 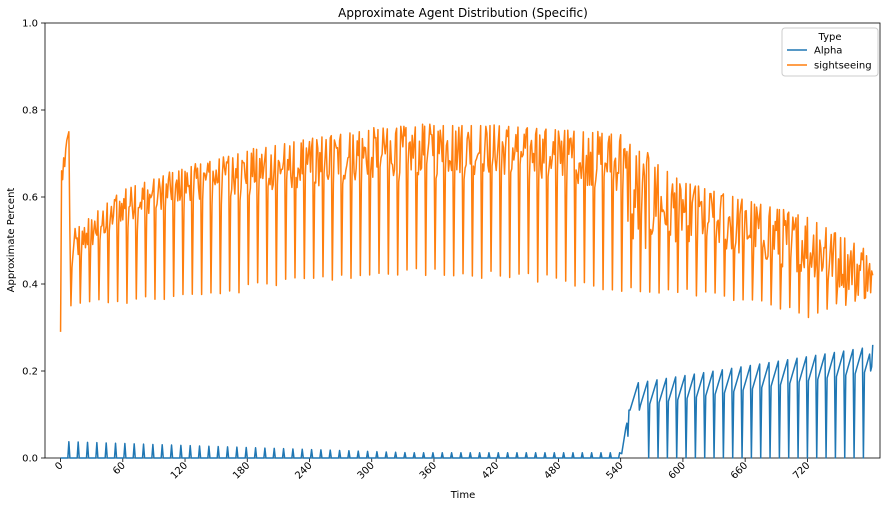 What do you see at coordinates (366, 470) in the screenshot?
I see `x-tick-label: 300` at bounding box center [366, 470].